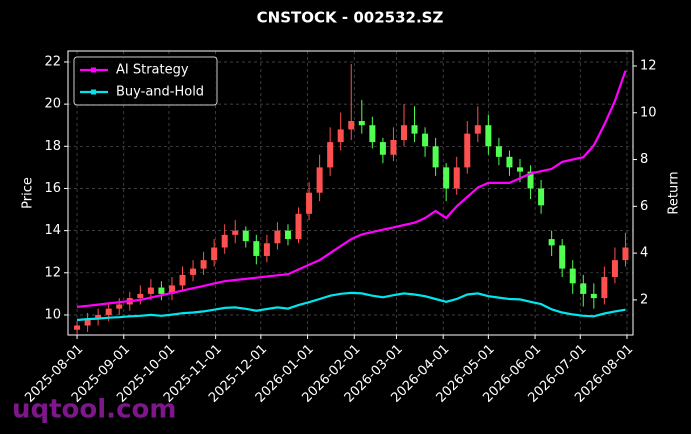 The width and height of the screenshot is (691, 434). What do you see at coordinates (52, 188) in the screenshot?
I see `y-tick-label: 16` at bounding box center [52, 188].